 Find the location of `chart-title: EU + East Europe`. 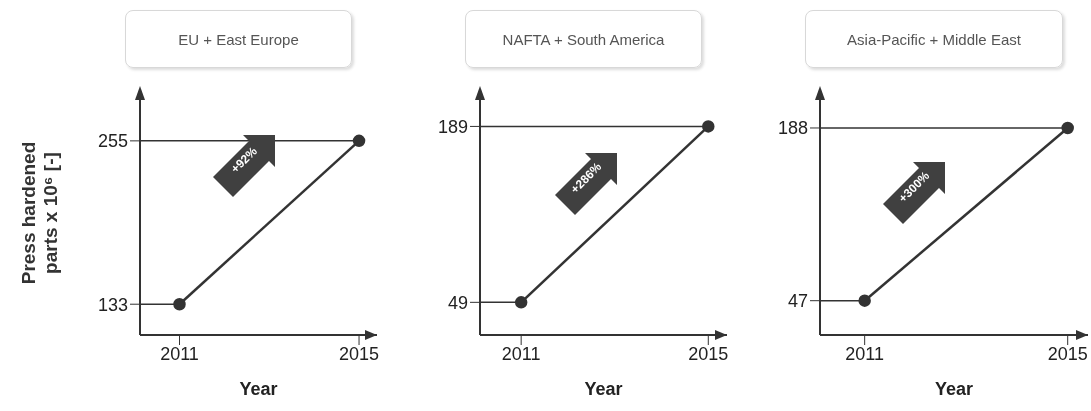

chart-title: EU + East Europe is located at coordinates (238, 39).